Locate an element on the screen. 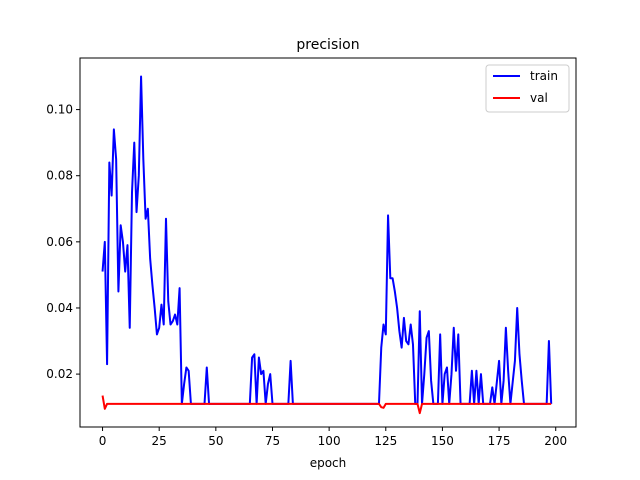 Image resolution: width=640 pixels, height=480 pixels. legend-label-val: val is located at coordinates (539, 98).